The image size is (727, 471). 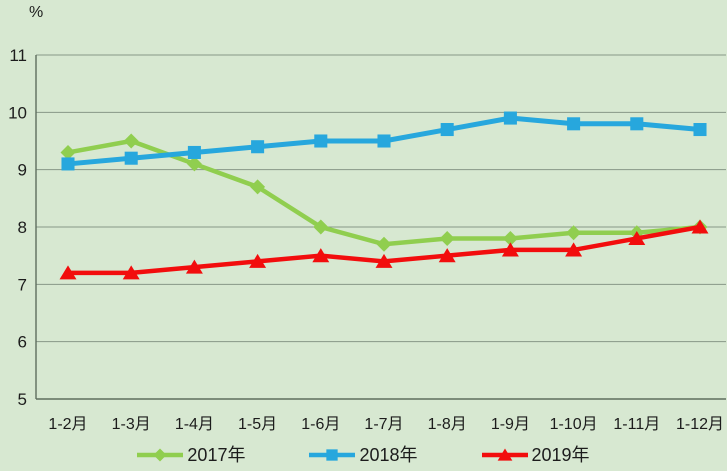 I want to click on x-axis-label: 1-7月, so click(x=383, y=424).